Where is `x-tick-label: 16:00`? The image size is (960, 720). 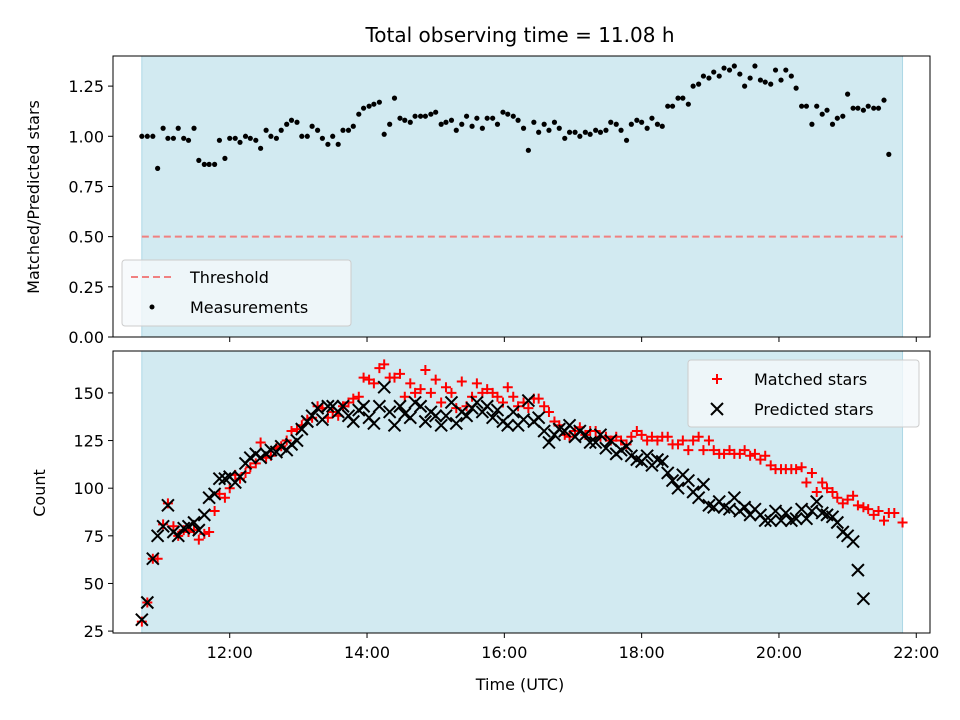 x-tick-label: 16:00 is located at coordinates (504, 652).